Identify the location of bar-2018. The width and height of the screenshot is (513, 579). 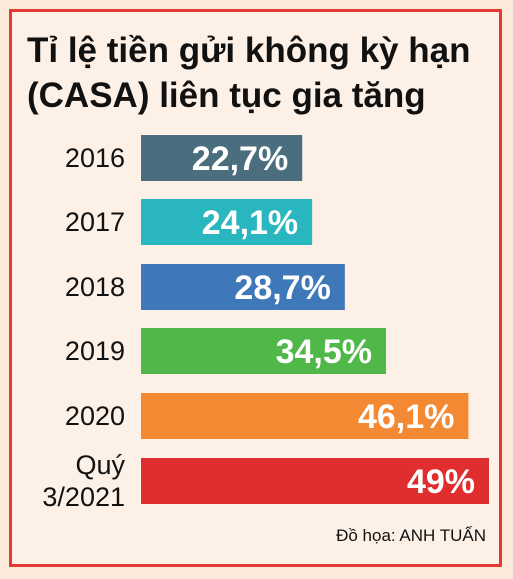
(243, 287).